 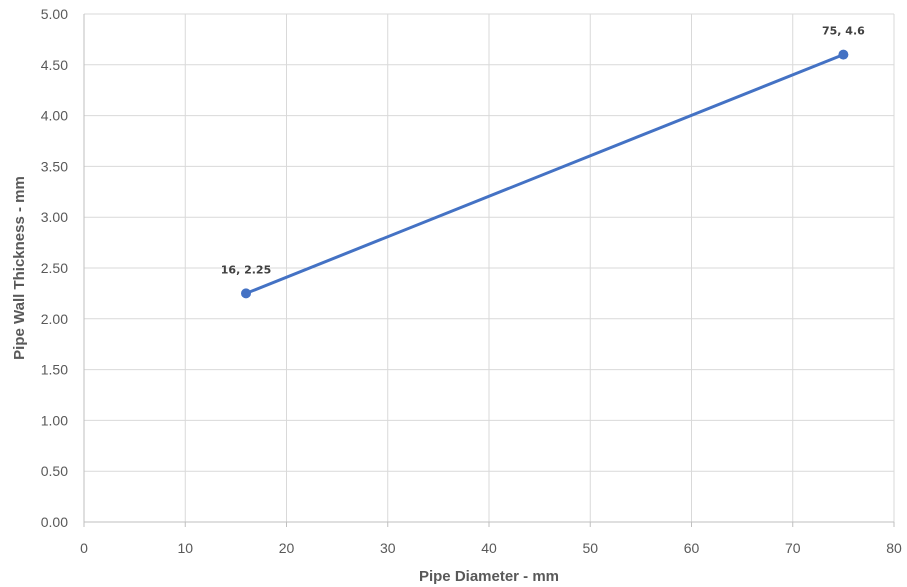 What do you see at coordinates (489, 576) in the screenshot?
I see `x-axis-title: Pipe Diameter - mm` at bounding box center [489, 576].